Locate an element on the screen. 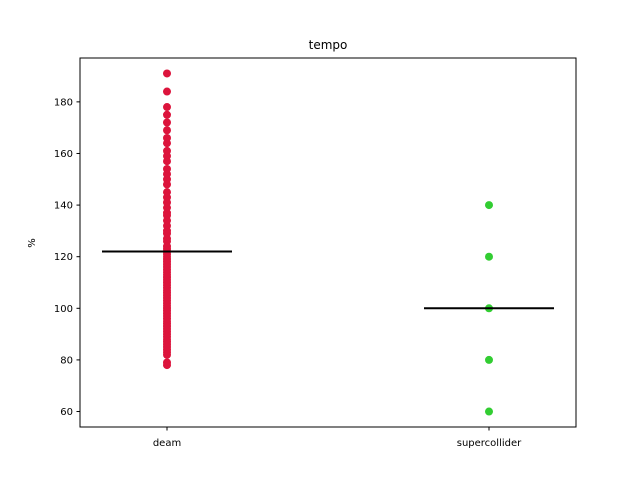  chart-title: tempo is located at coordinates (328, 45).